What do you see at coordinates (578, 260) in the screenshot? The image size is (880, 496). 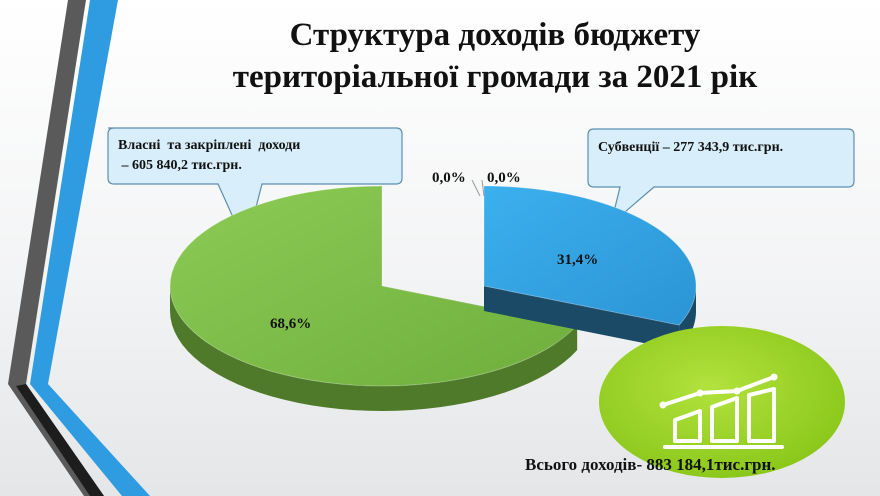 I see `data-label-subventions: 31,4%` at bounding box center [578, 260].